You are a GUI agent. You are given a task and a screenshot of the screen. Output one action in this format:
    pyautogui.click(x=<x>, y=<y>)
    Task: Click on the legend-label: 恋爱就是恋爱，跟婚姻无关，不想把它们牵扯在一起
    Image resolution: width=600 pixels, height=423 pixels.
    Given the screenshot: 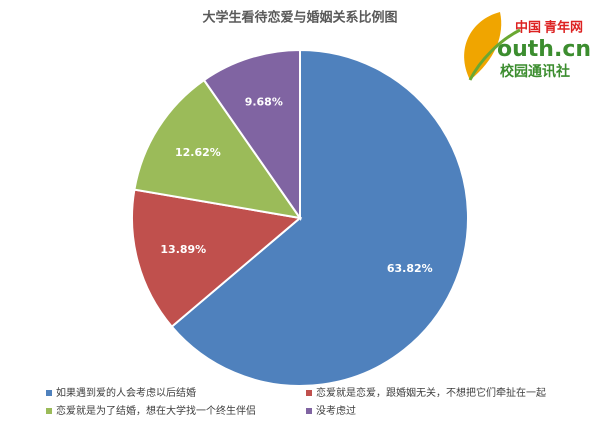 What is the action you would take?
    pyautogui.click(x=431, y=392)
    